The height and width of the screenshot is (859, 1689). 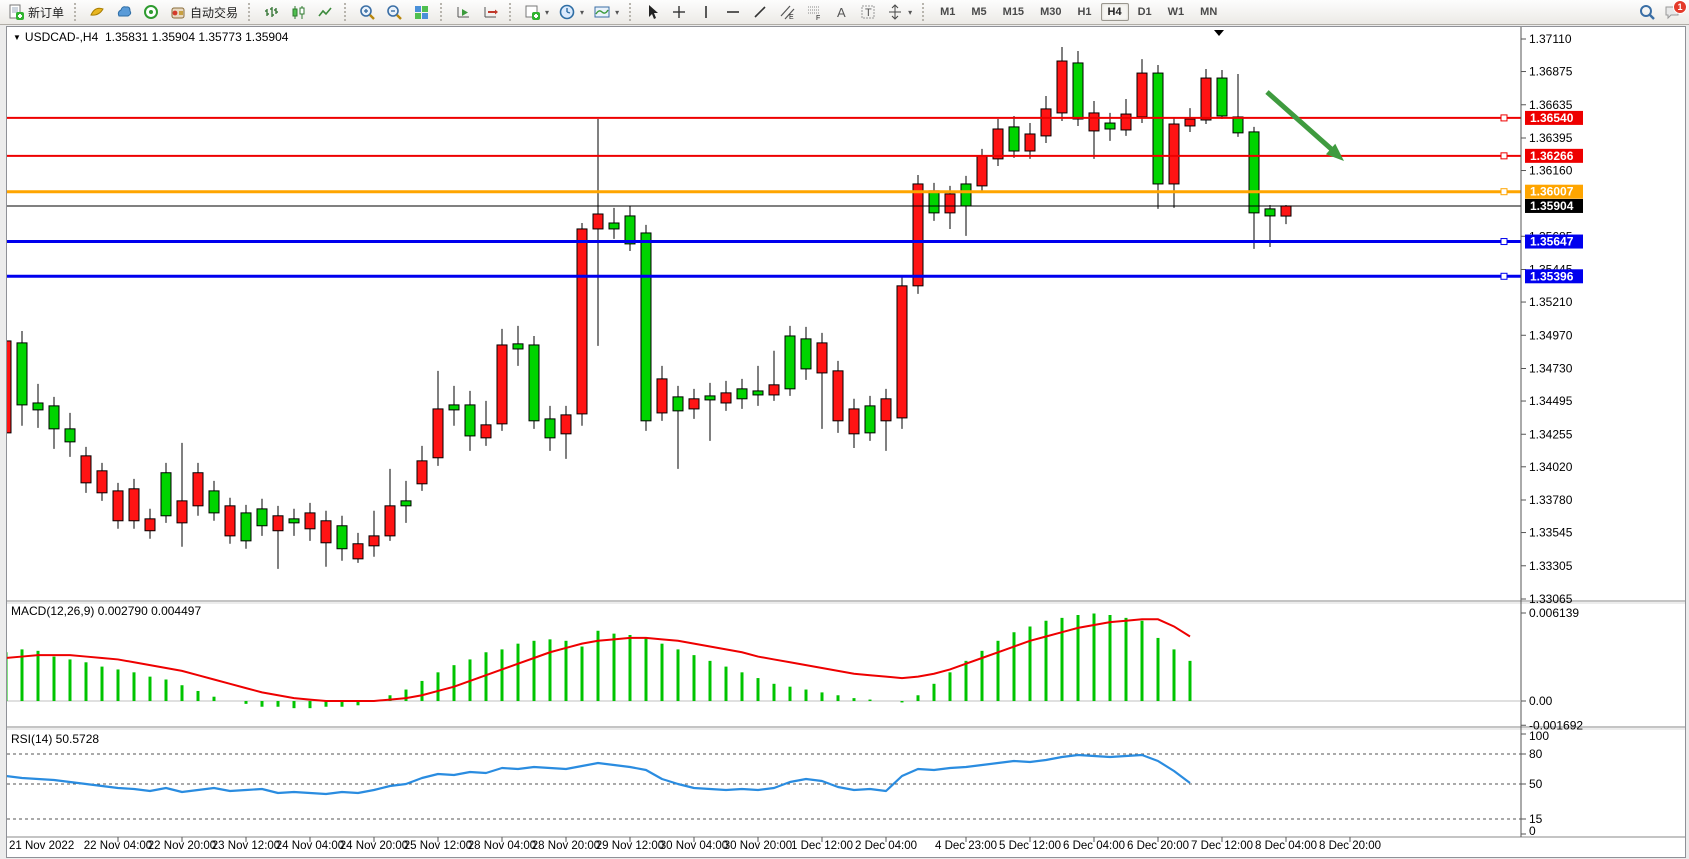 I want to click on chart-shift-button, so click(x=490, y=12).